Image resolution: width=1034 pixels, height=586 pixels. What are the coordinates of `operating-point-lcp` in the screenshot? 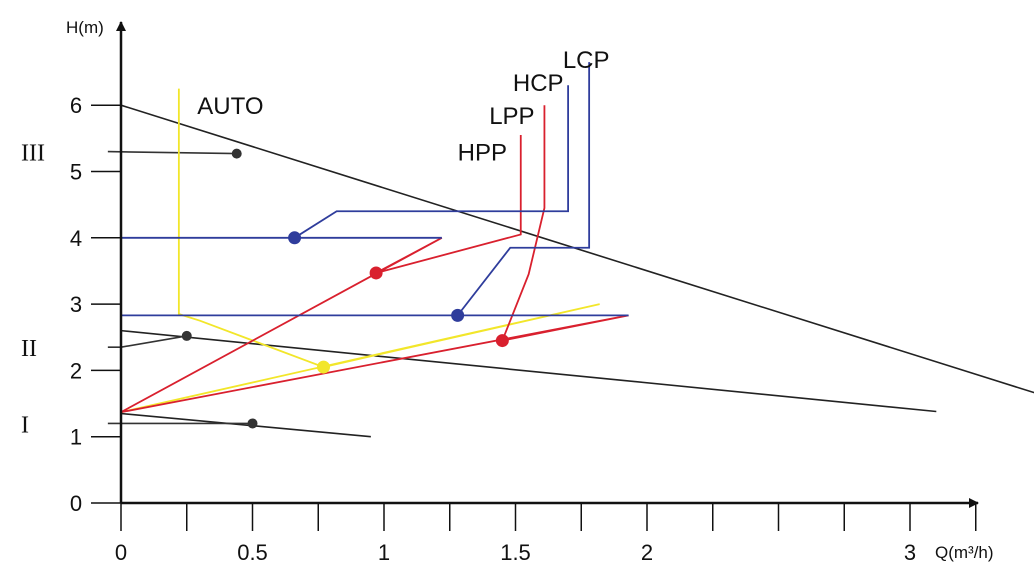 It's located at (458, 315).